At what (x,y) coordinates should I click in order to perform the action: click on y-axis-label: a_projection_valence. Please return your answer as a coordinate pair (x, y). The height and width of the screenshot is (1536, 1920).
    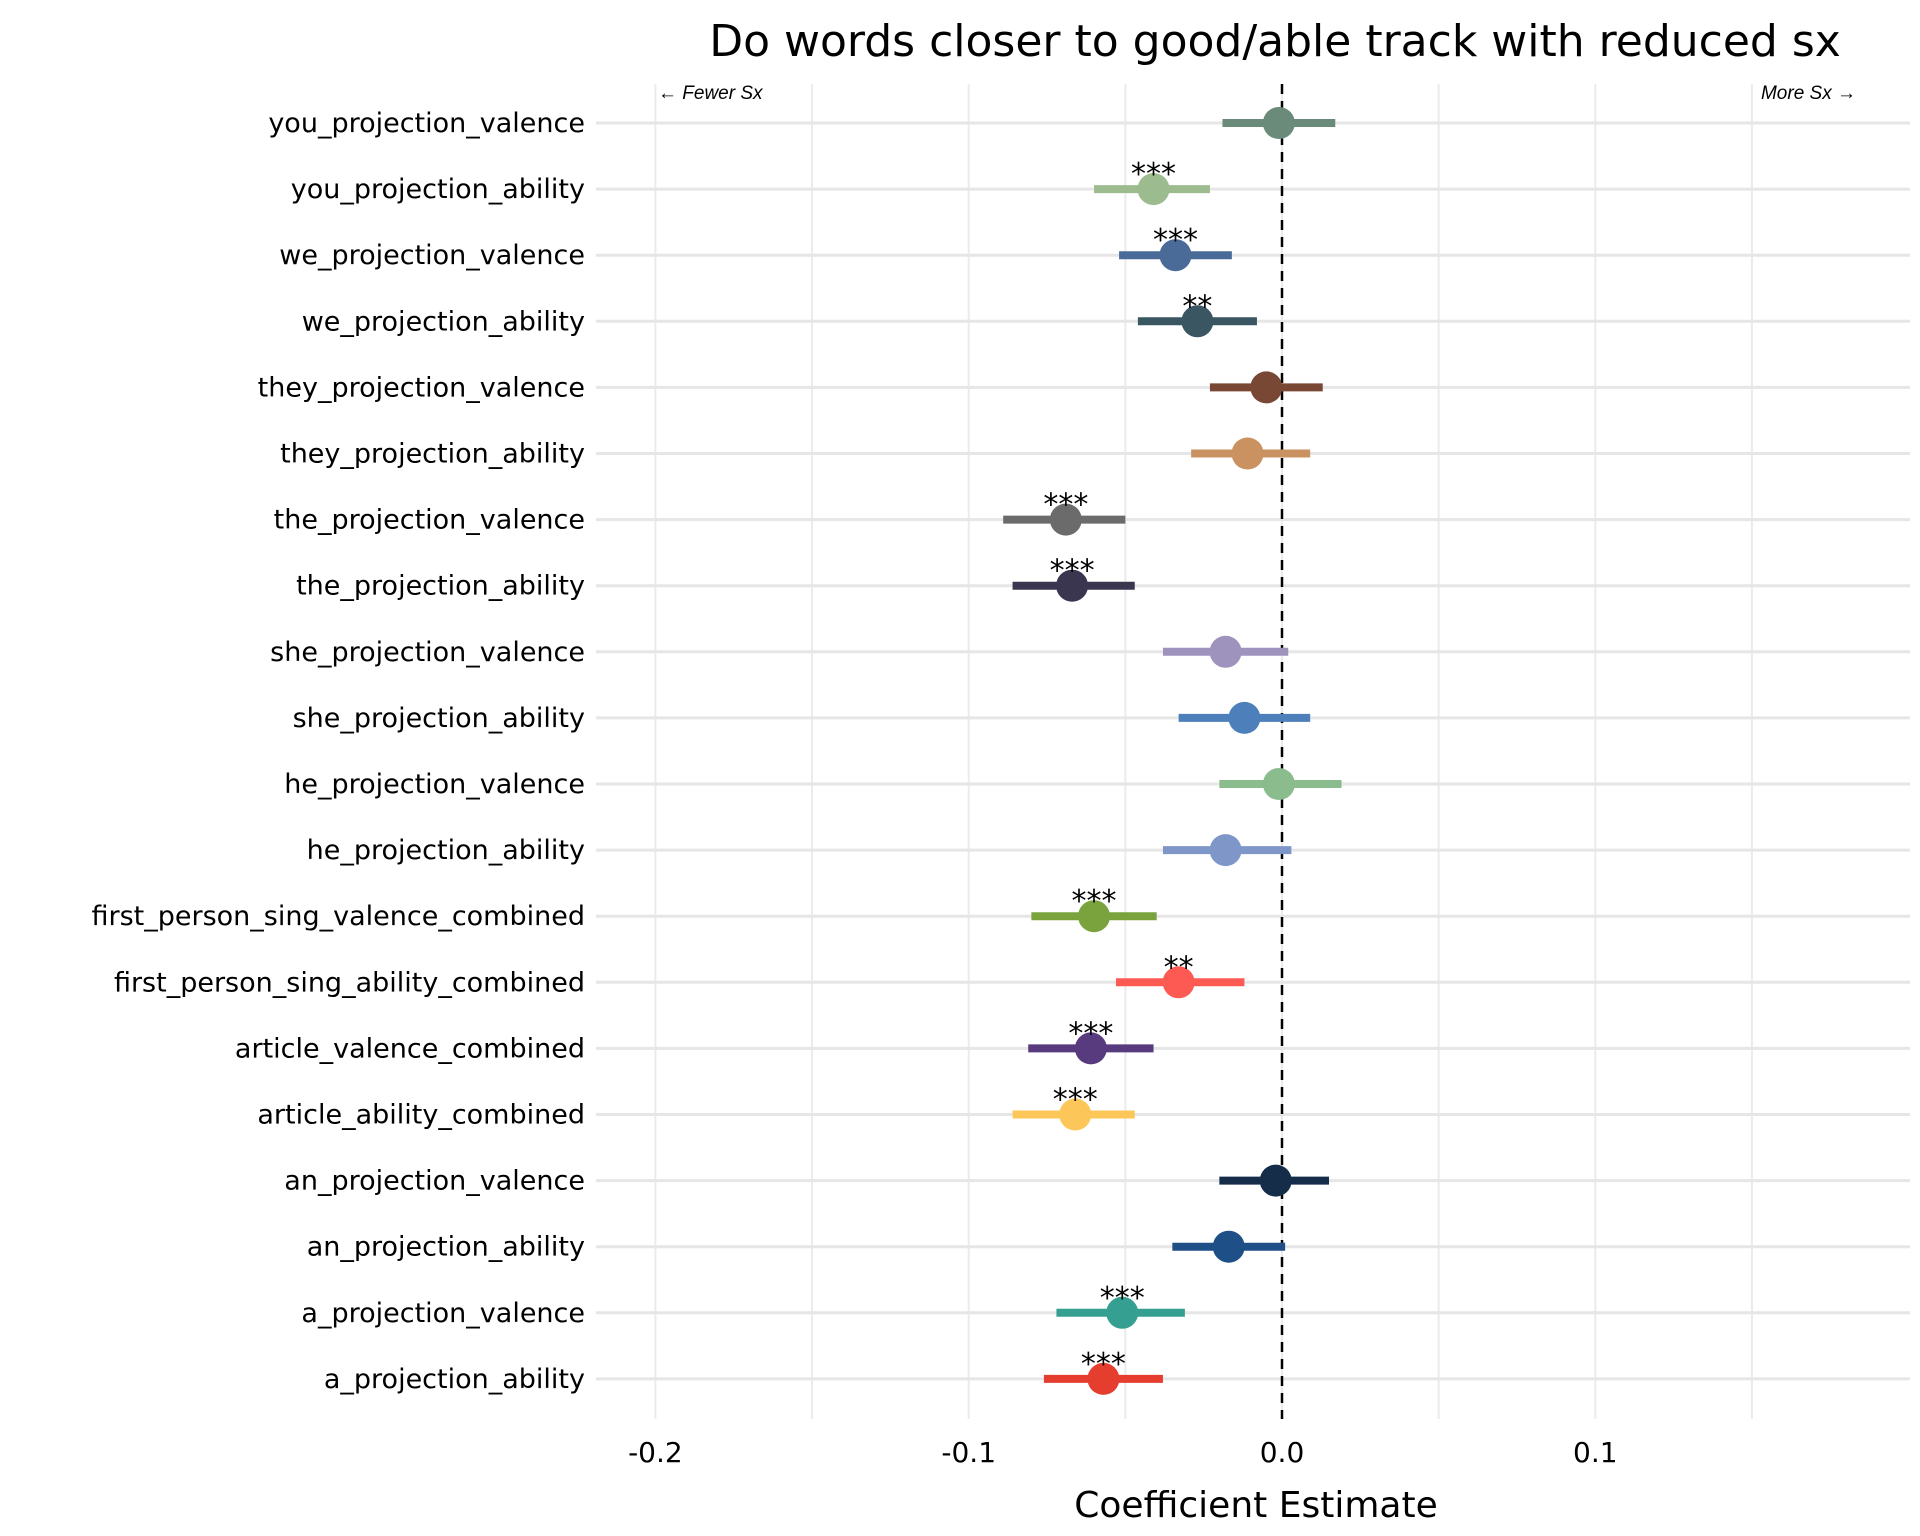
    Looking at the image, I should click on (443, 1313).